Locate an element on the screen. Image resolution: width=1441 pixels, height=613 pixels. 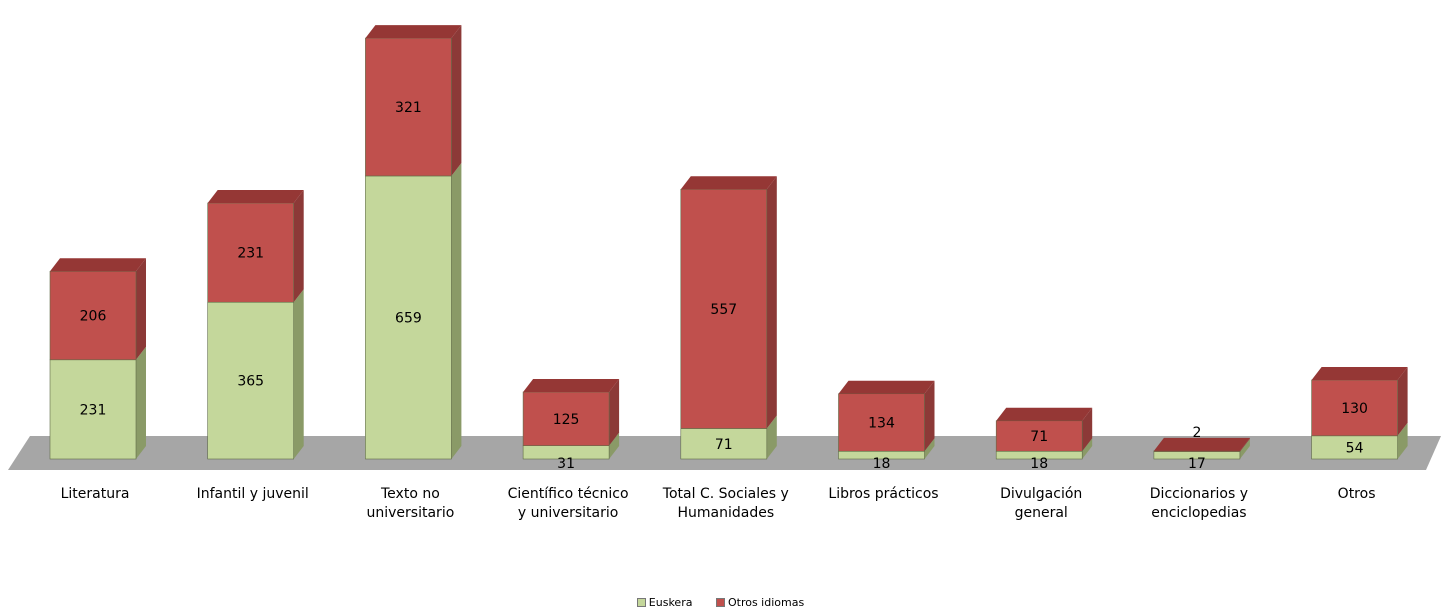
legend: Euskera Otros idiomas is located at coordinates (720, 602).